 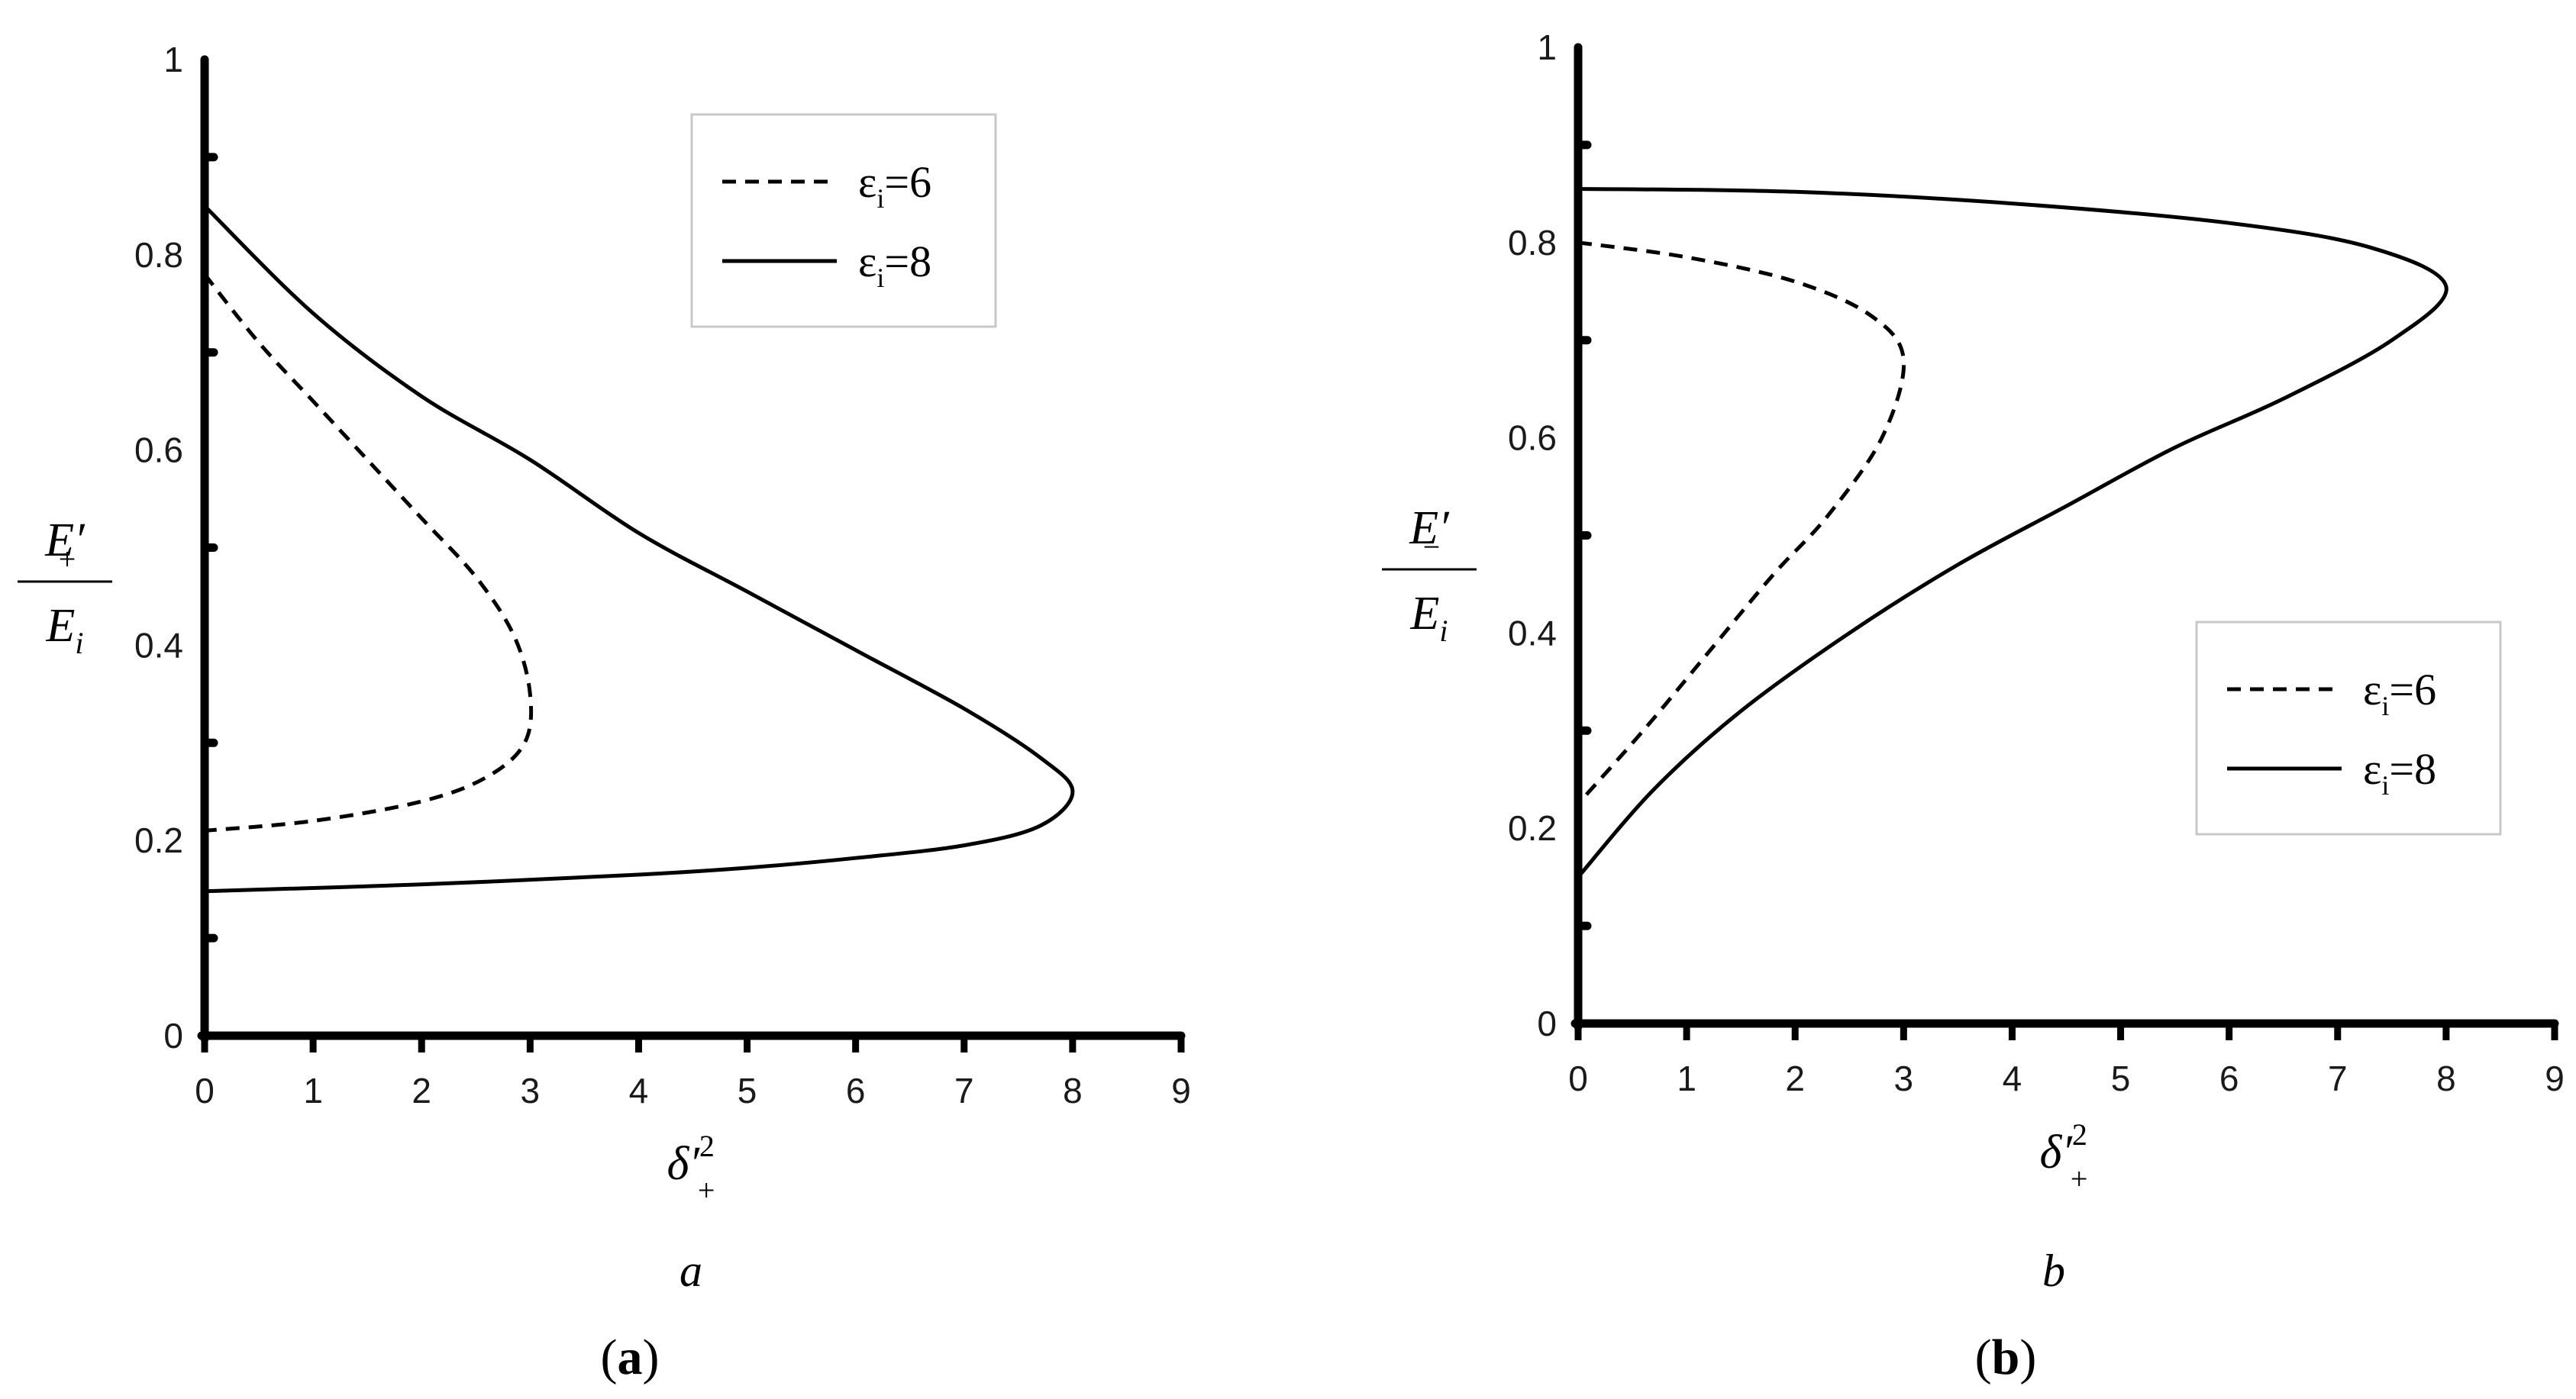 What do you see at coordinates (2006, 1357) in the screenshot?
I see `panel-caption: (b)` at bounding box center [2006, 1357].